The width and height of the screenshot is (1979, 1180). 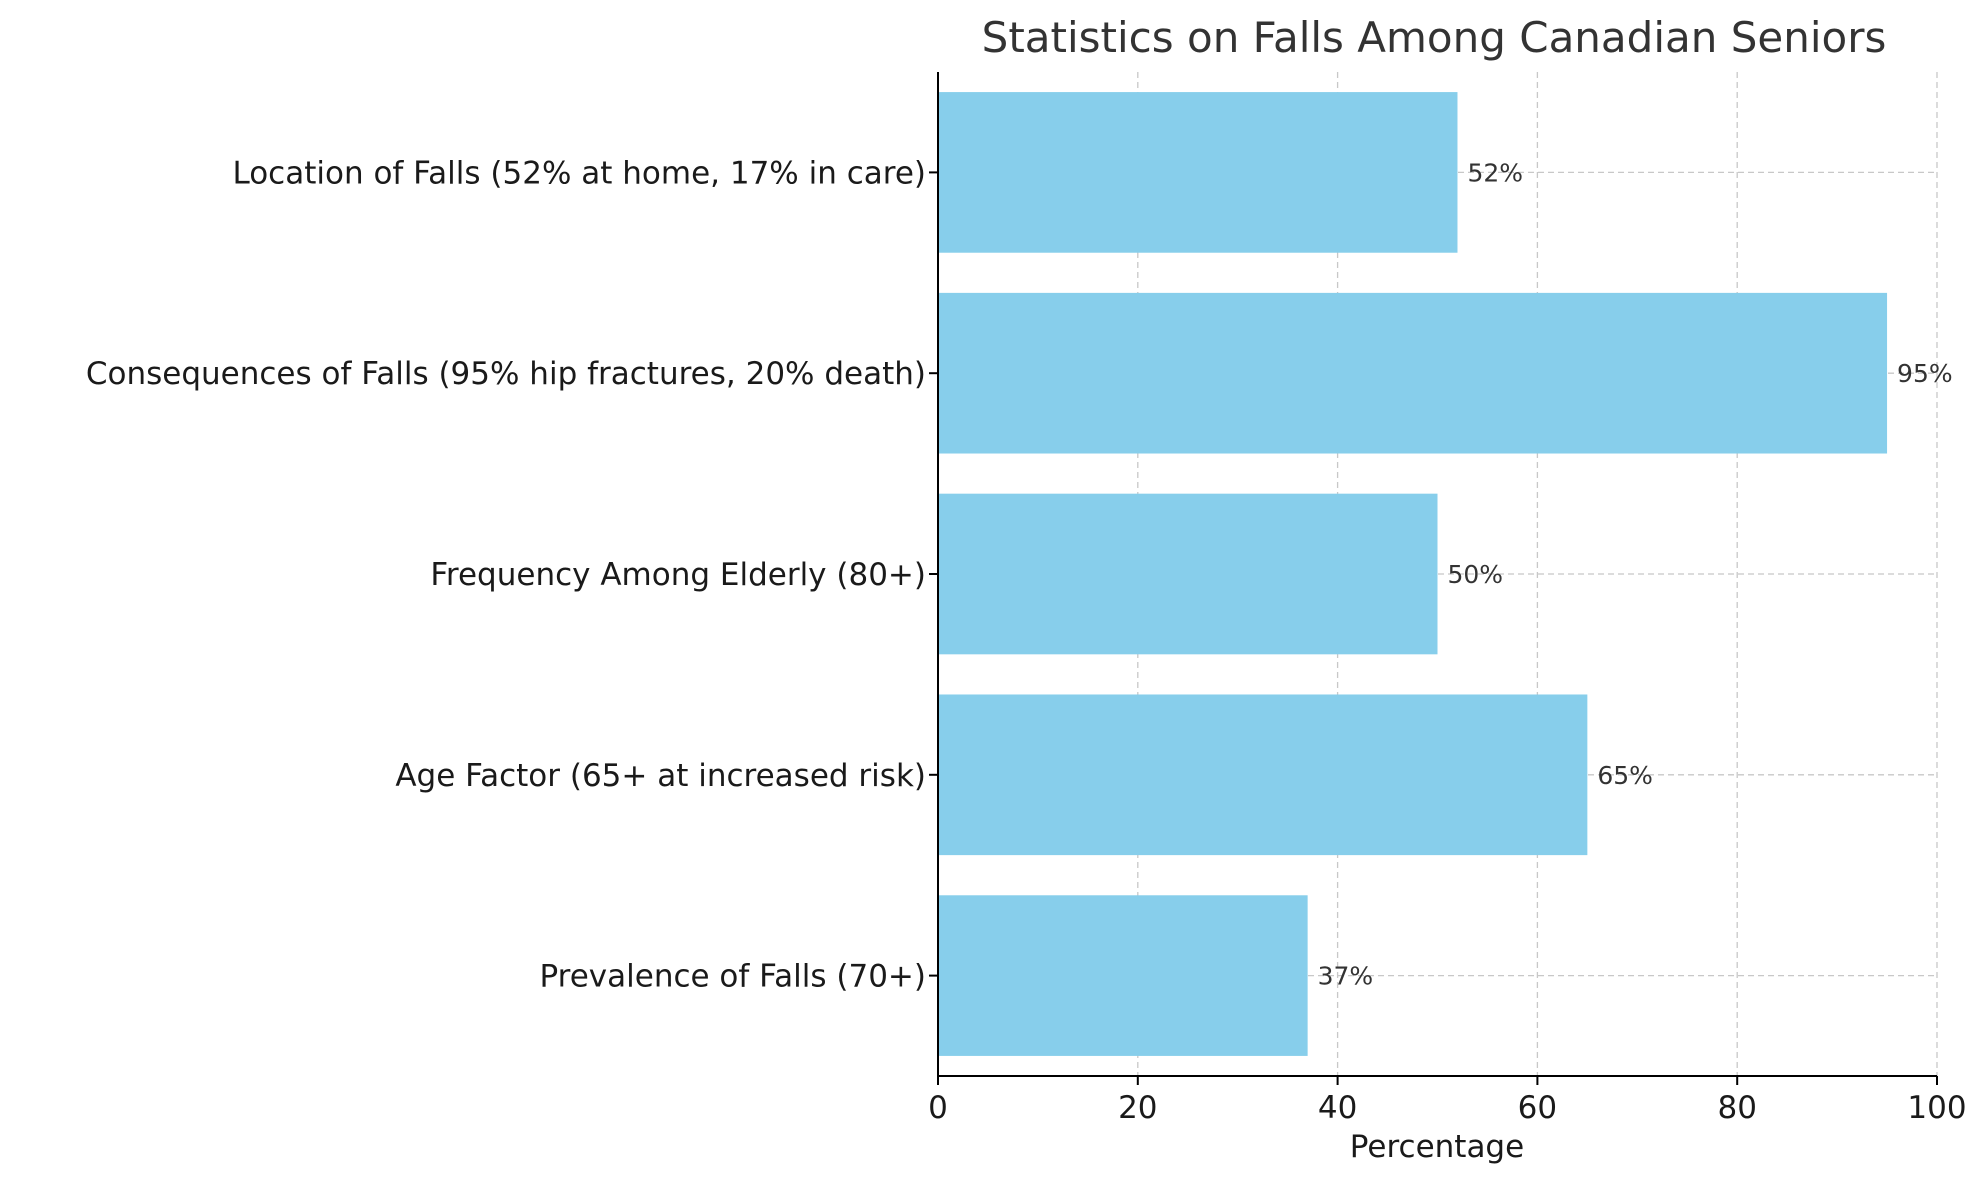 What do you see at coordinates (1925, 373) in the screenshot?
I see `bar-value-label: 95%` at bounding box center [1925, 373].